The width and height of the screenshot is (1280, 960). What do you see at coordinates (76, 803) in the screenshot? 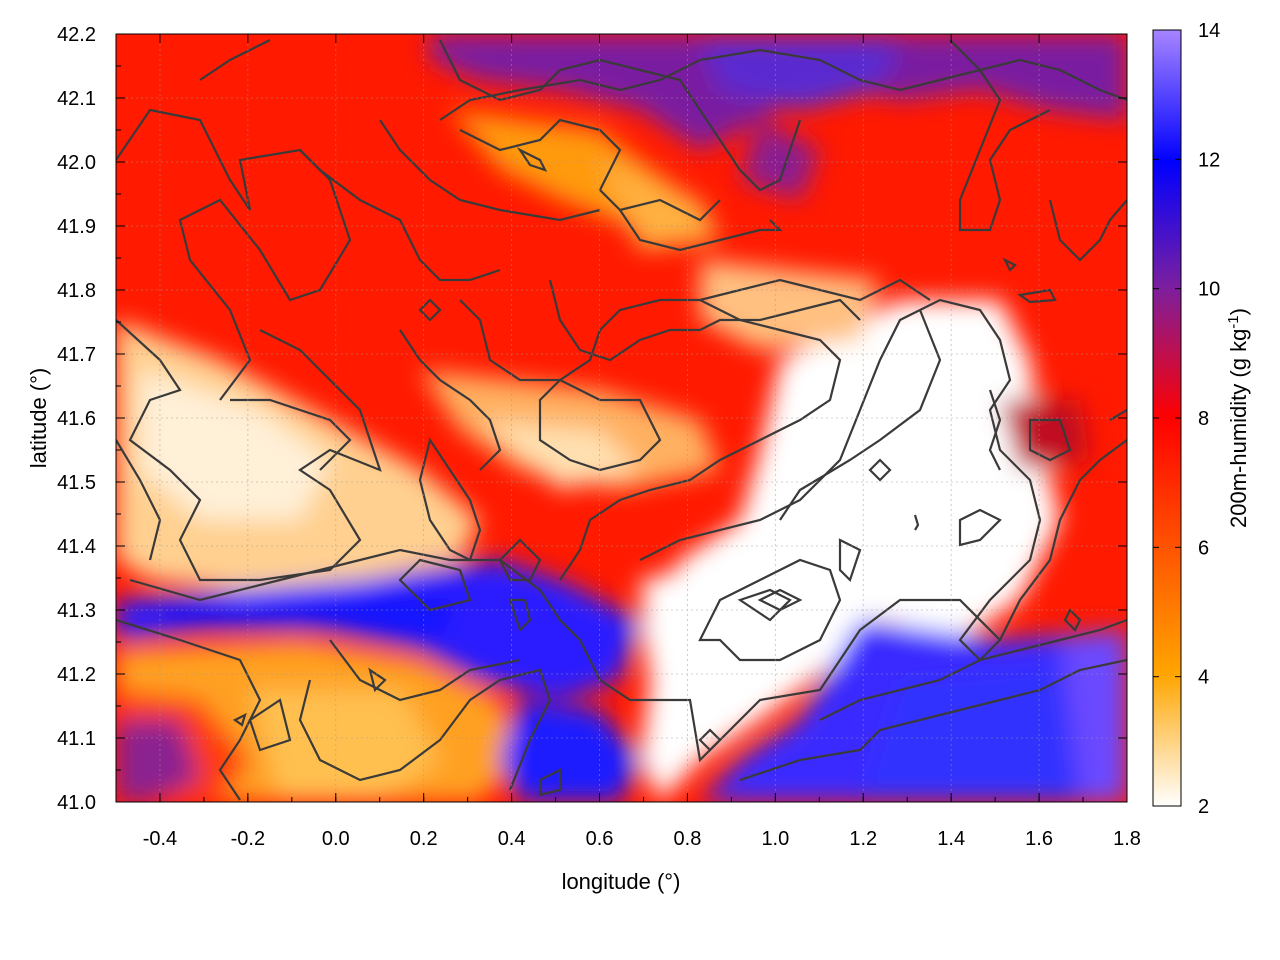
I see `y-tick-label: 41.0` at bounding box center [76, 803].